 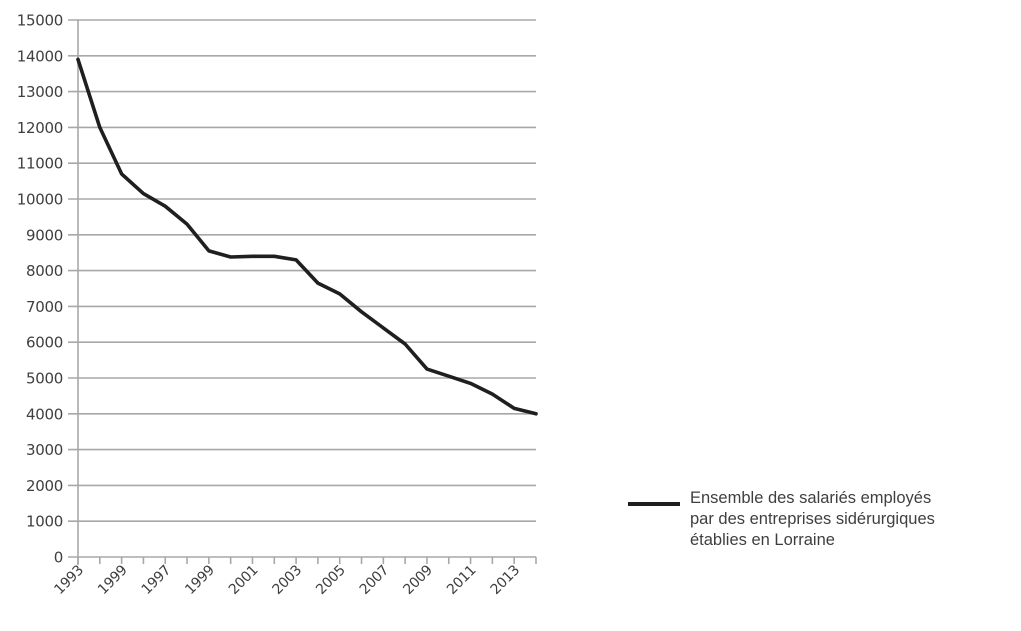 What do you see at coordinates (68, 580) in the screenshot?
I see `x-tick-label: 1993` at bounding box center [68, 580].